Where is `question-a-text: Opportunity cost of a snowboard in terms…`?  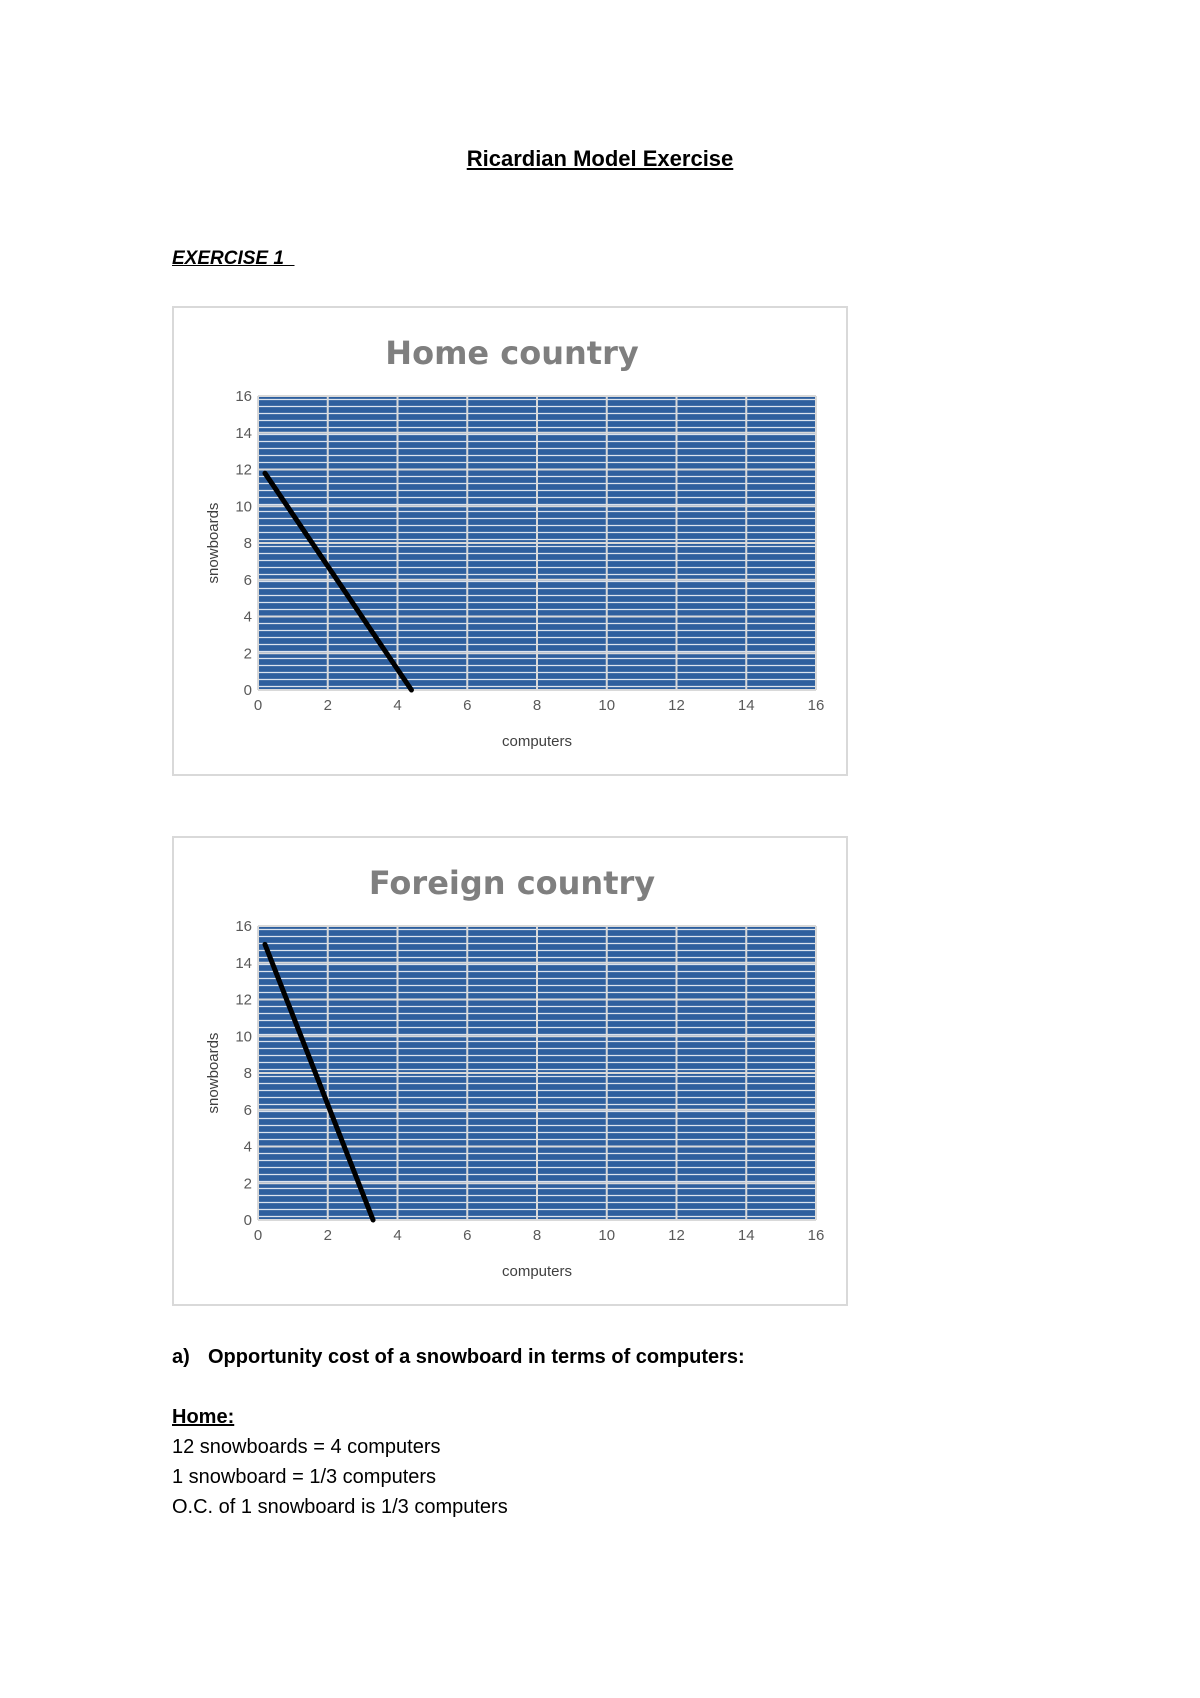
question-a-text: Opportunity cost of a snowboard in terms… is located at coordinates (476, 1357).